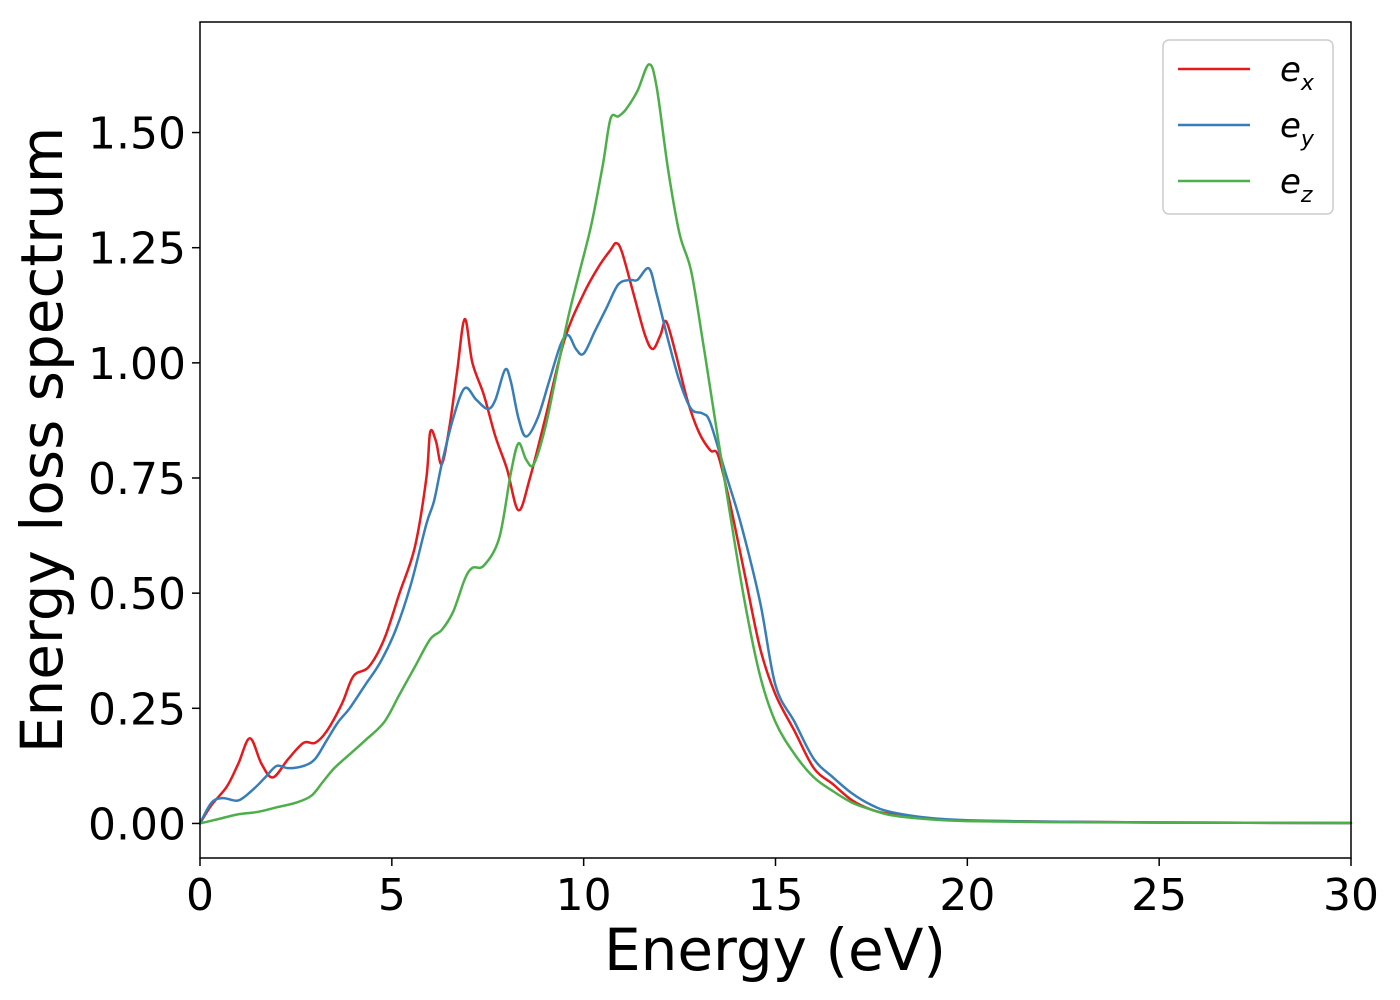 The height and width of the screenshot is (1000, 1400). I want to click on y-tick-label: 1.50, so click(137, 134).